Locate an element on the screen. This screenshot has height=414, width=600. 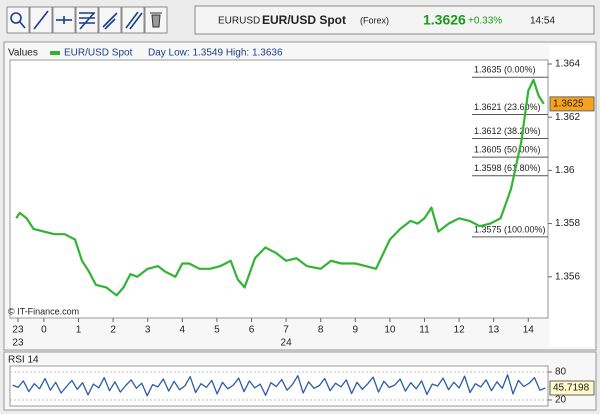
x-tick-label: 7 is located at coordinates (286, 330).